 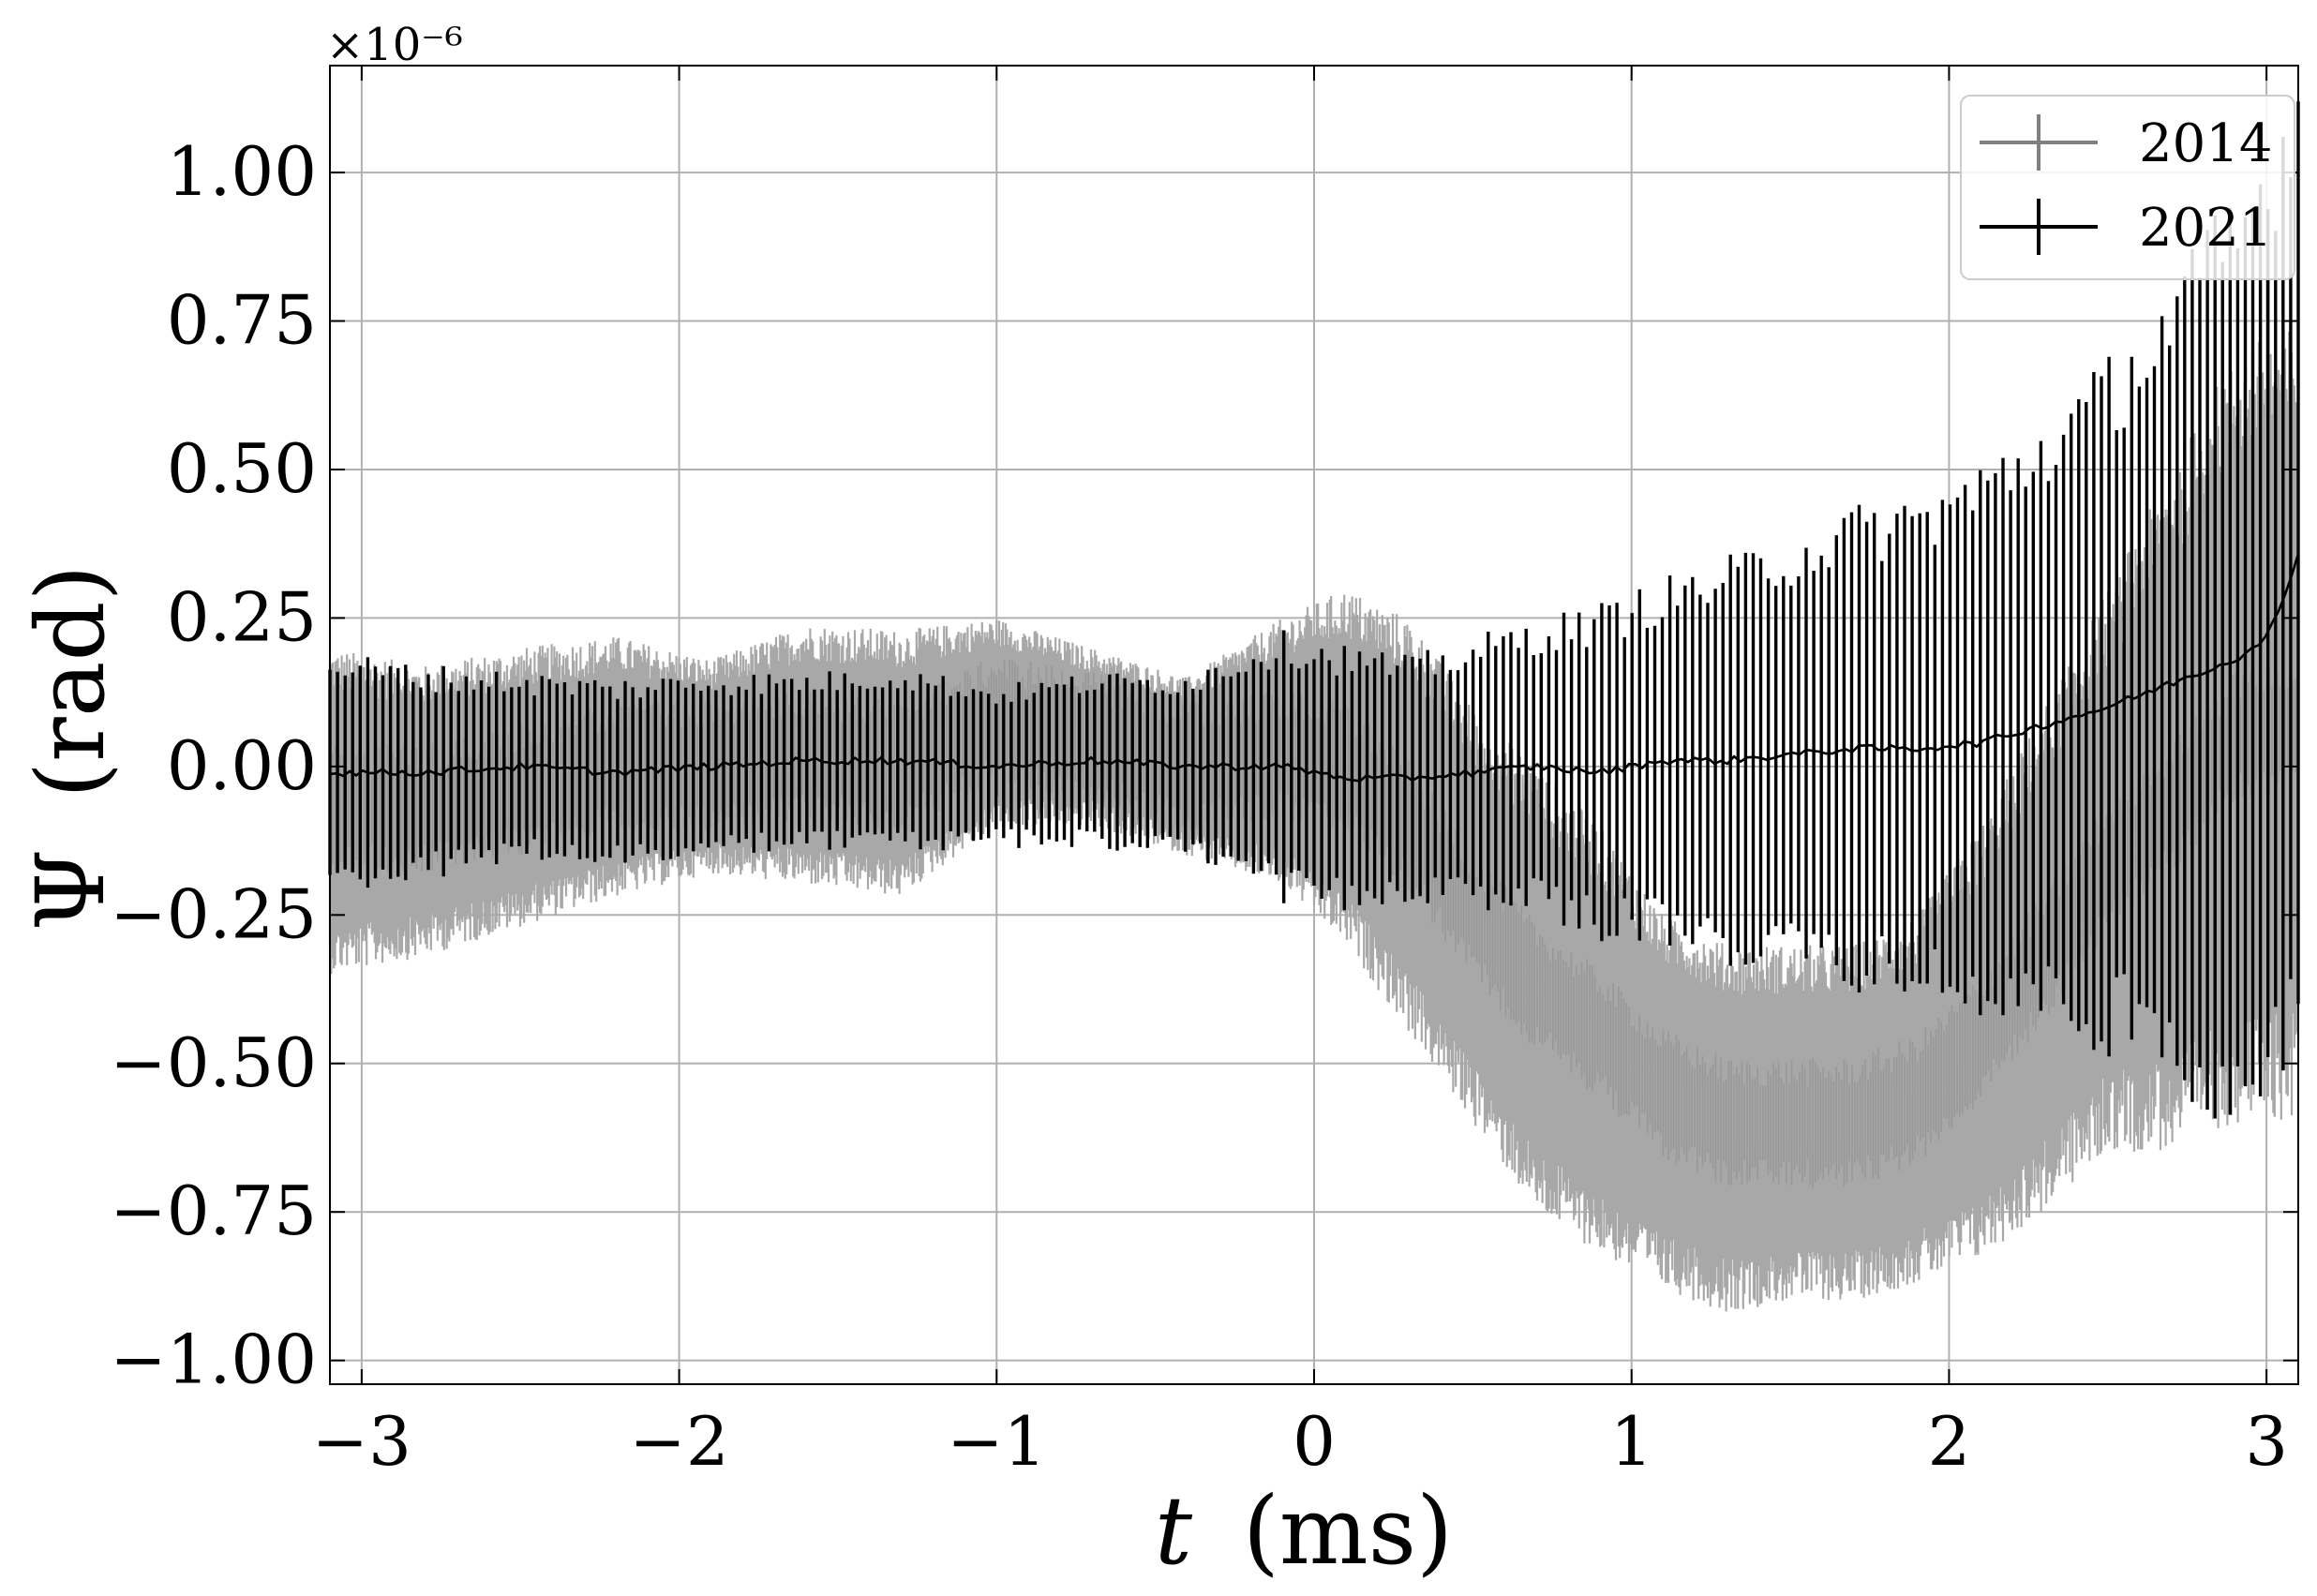 I want to click on x-axis-title: t (ms), so click(x=1304, y=1531).